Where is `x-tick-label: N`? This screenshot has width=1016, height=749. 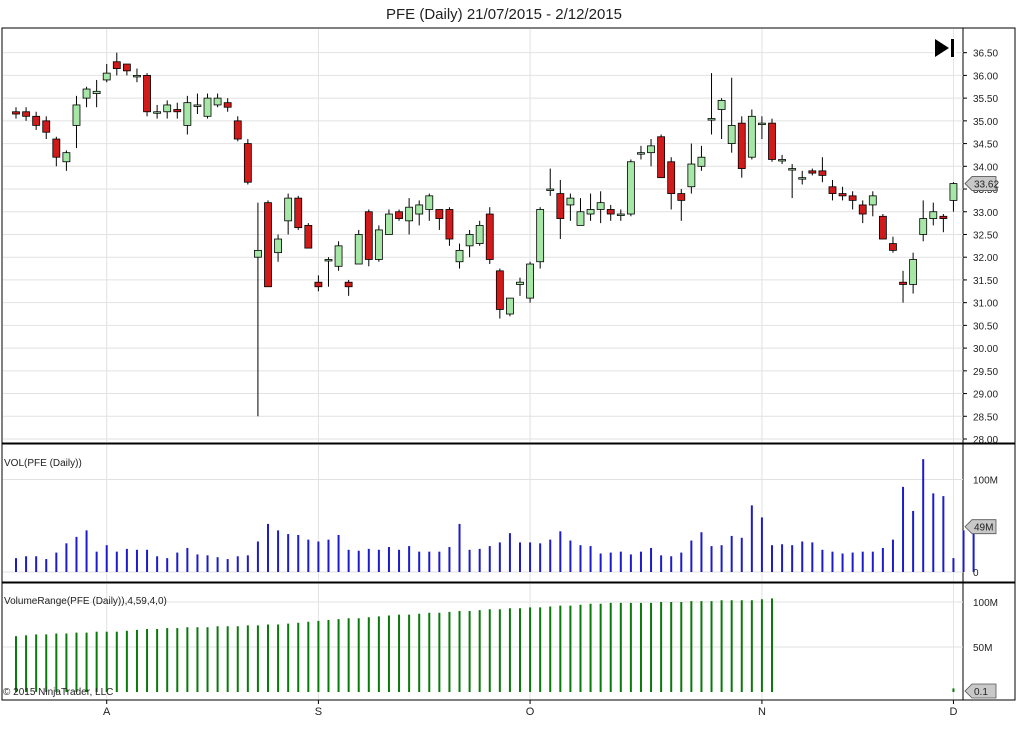
x-tick-label: N is located at coordinates (762, 712).